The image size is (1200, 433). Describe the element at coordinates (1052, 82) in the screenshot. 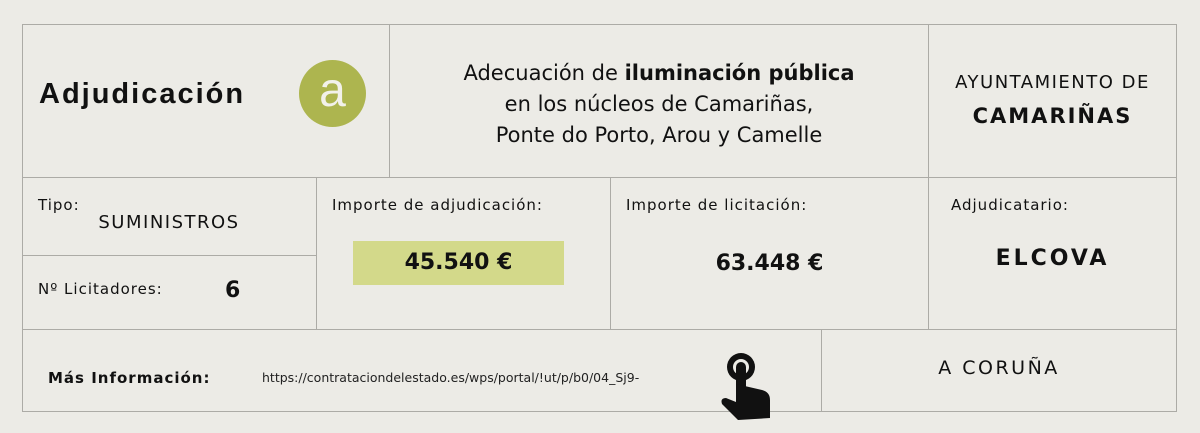

I see `entity-line1: AYUNTAMIENTO DE` at that location.